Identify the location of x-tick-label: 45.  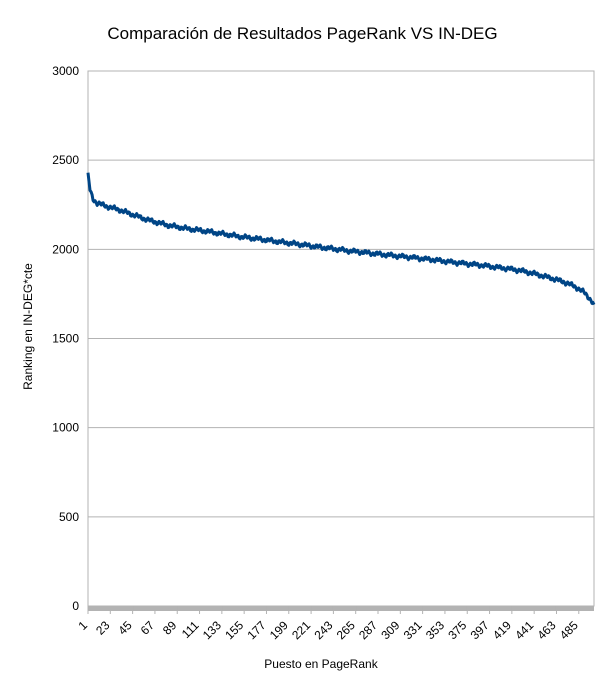
(125, 628).